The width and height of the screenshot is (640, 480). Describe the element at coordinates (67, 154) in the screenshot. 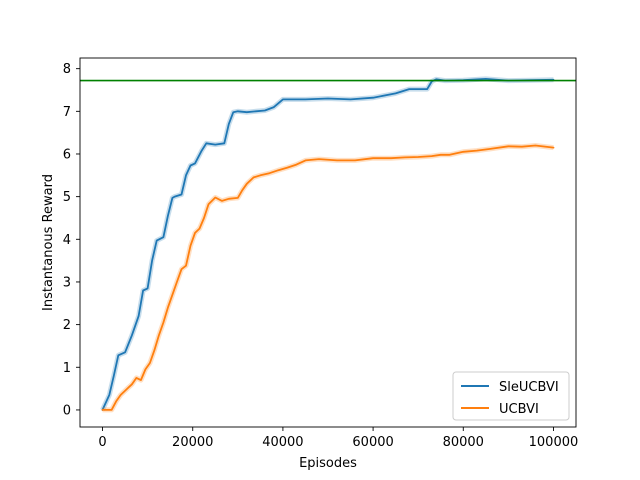

I see `y-tick-label: 6` at that location.